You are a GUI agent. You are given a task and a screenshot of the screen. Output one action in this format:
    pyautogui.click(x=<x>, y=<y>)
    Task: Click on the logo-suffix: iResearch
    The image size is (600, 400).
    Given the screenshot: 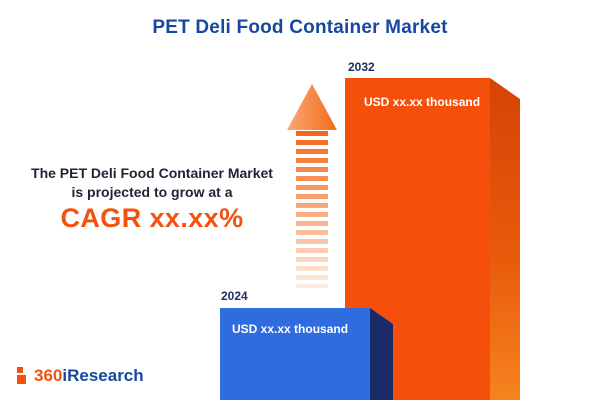 What is the action you would take?
    pyautogui.click(x=103, y=375)
    